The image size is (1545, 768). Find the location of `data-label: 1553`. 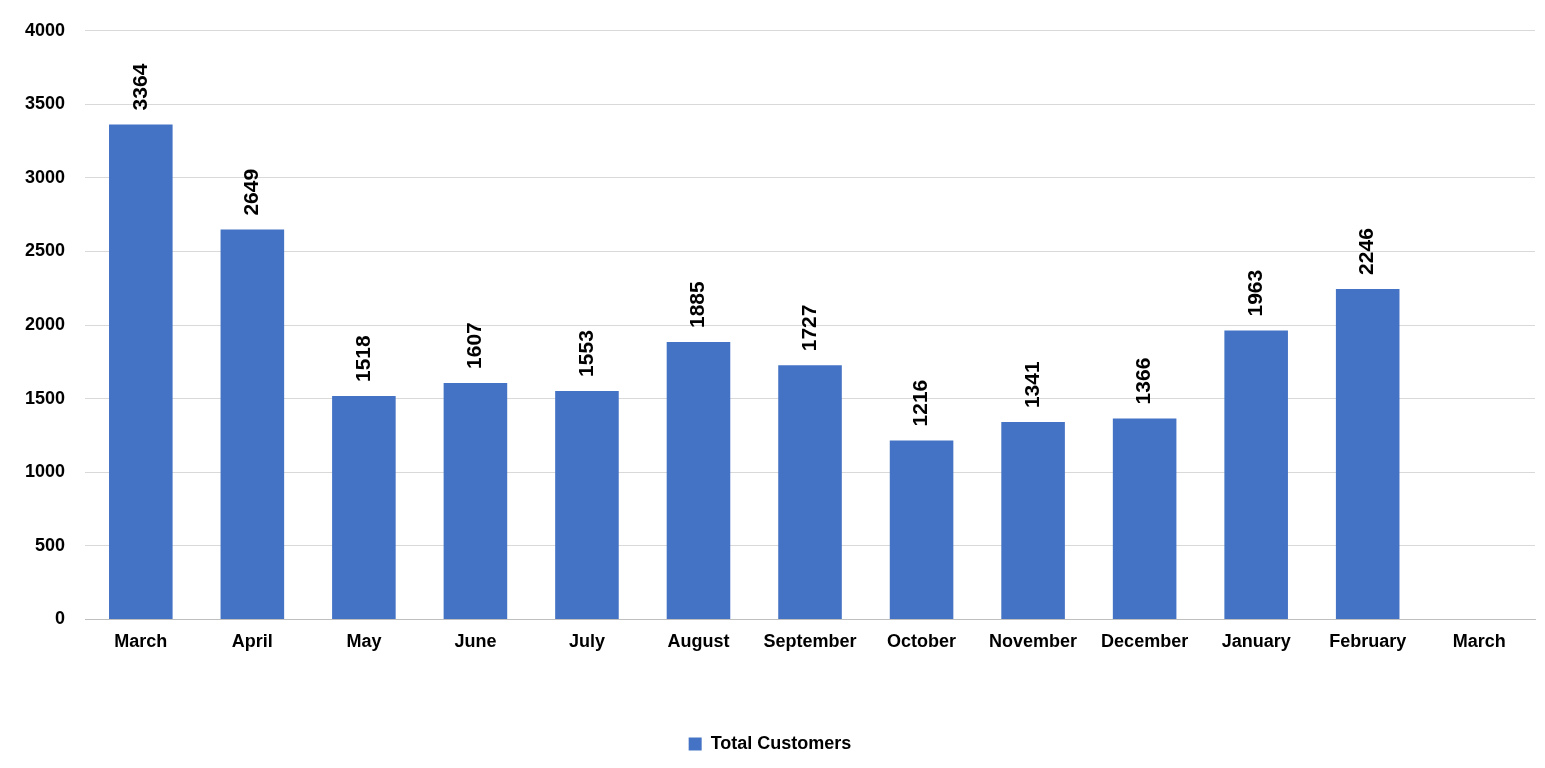

data-label: 1553 is located at coordinates (585, 353).